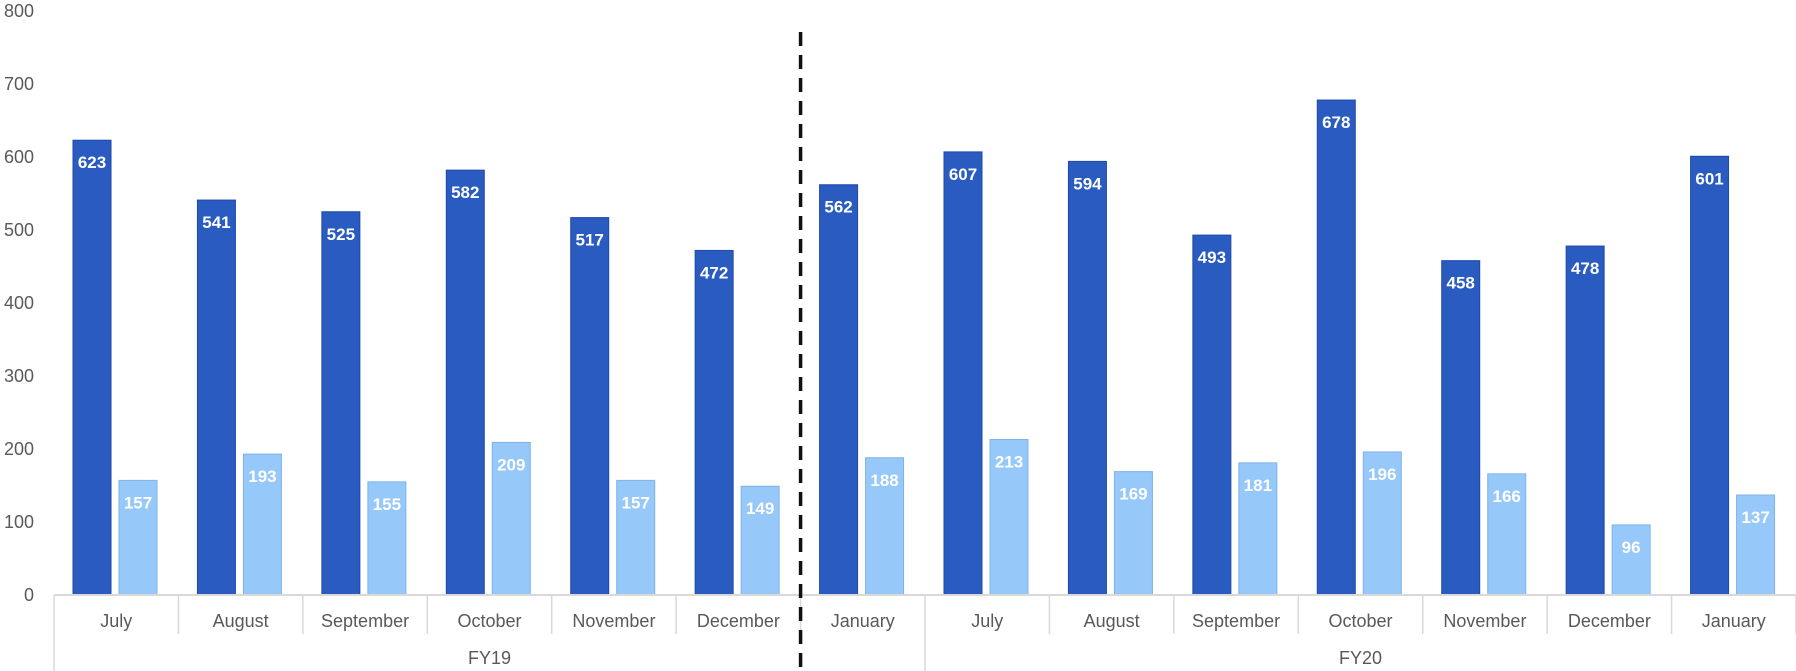  What do you see at coordinates (19, 84) in the screenshot?
I see `y-tick-label: 700` at bounding box center [19, 84].